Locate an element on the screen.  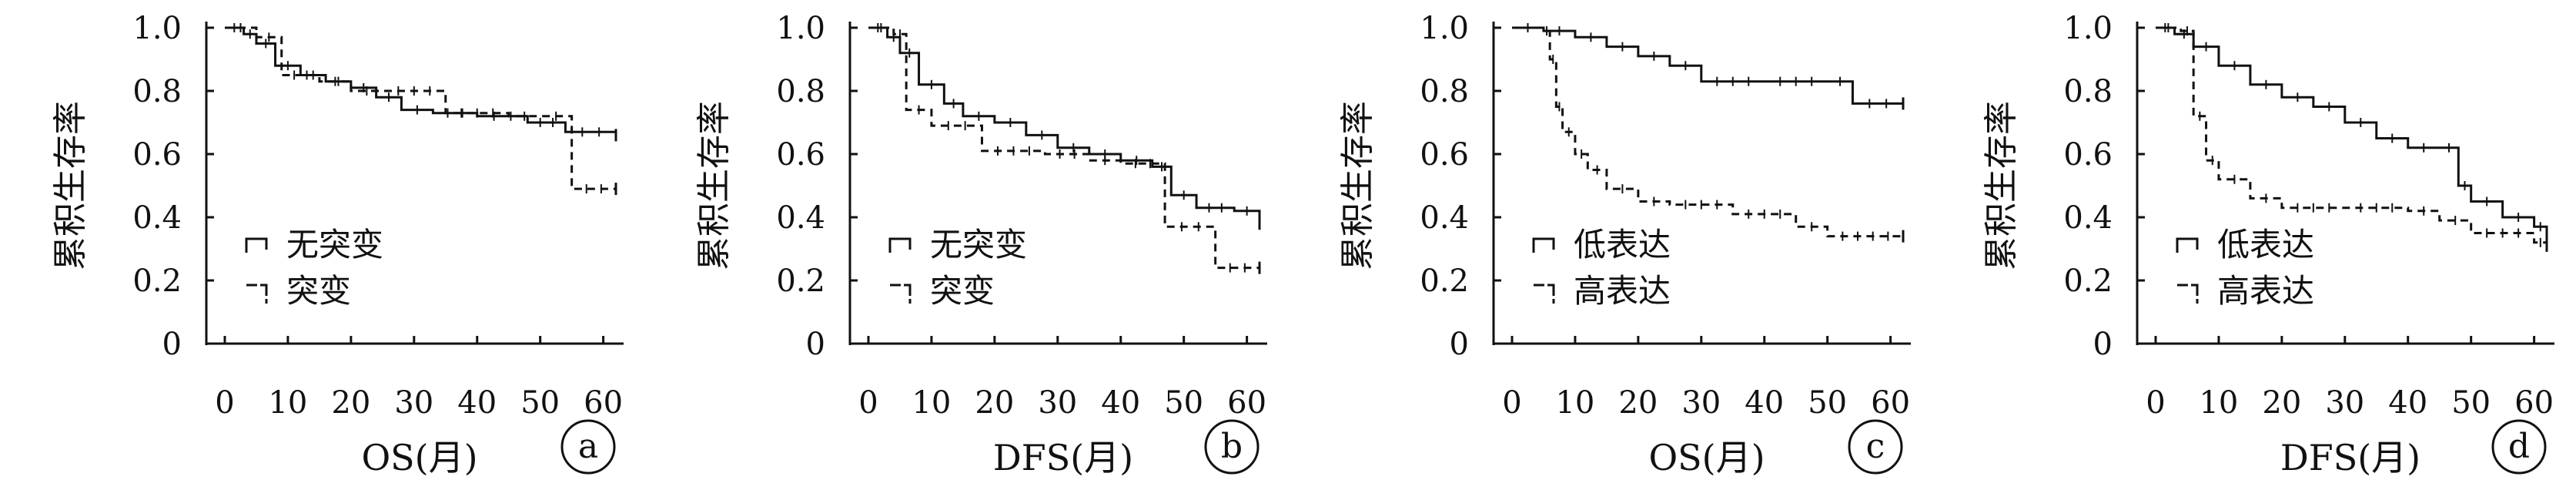
panel-letter: c is located at coordinates (1876, 447).